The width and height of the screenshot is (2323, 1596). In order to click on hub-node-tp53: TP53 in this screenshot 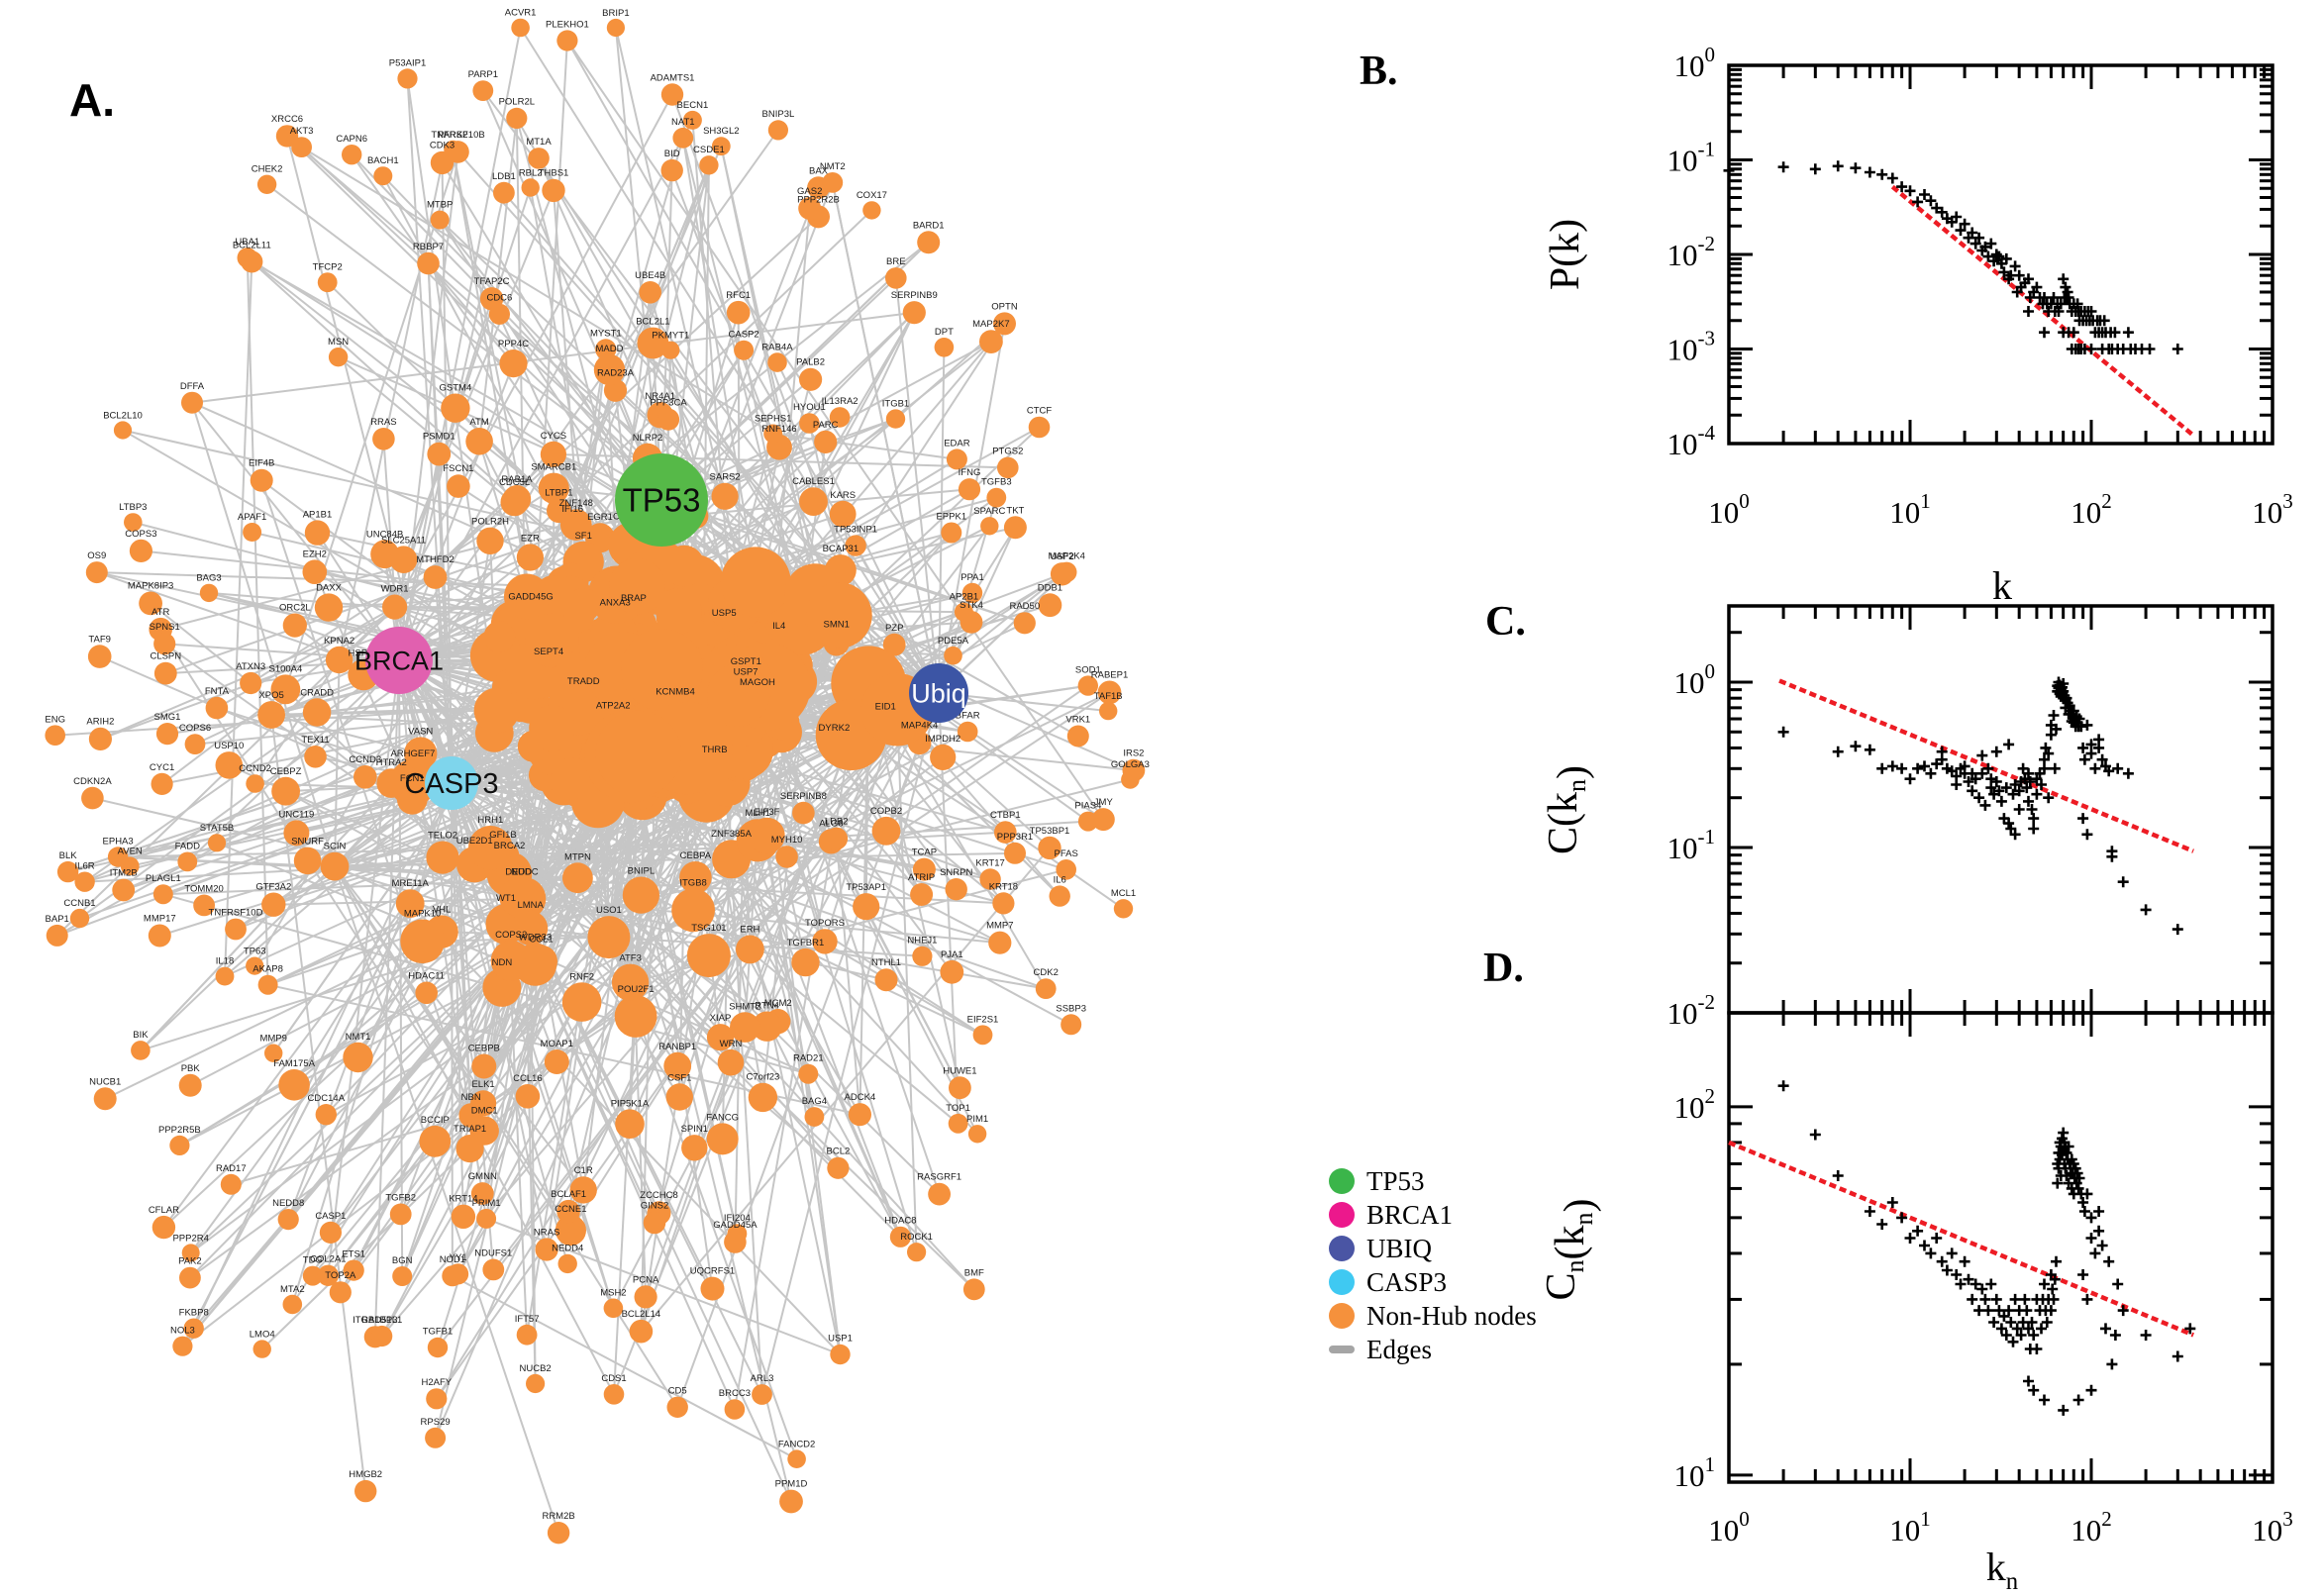, I will do `click(661, 500)`.